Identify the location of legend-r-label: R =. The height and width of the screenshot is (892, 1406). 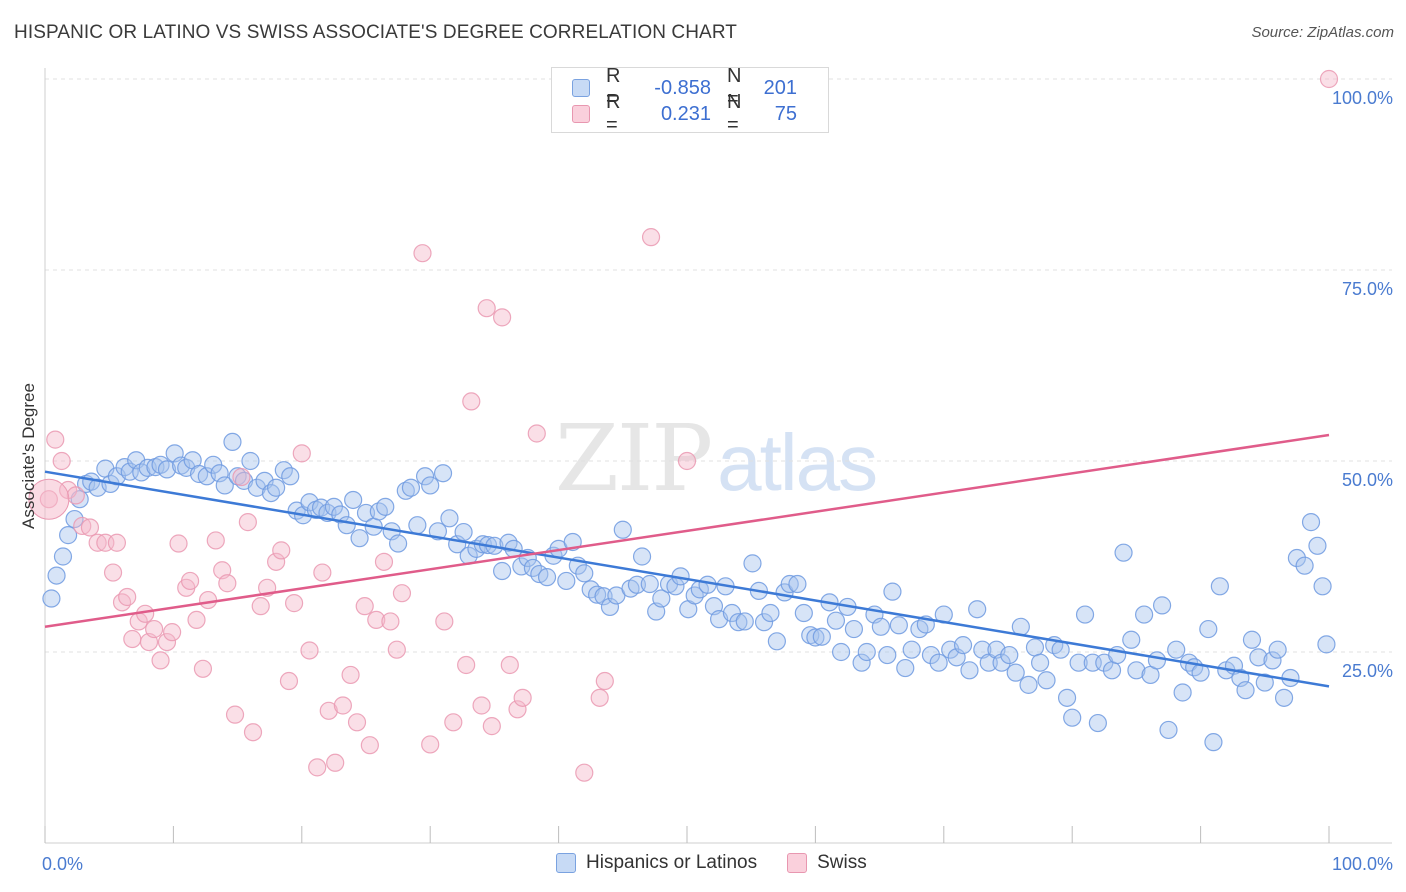
(613, 113).